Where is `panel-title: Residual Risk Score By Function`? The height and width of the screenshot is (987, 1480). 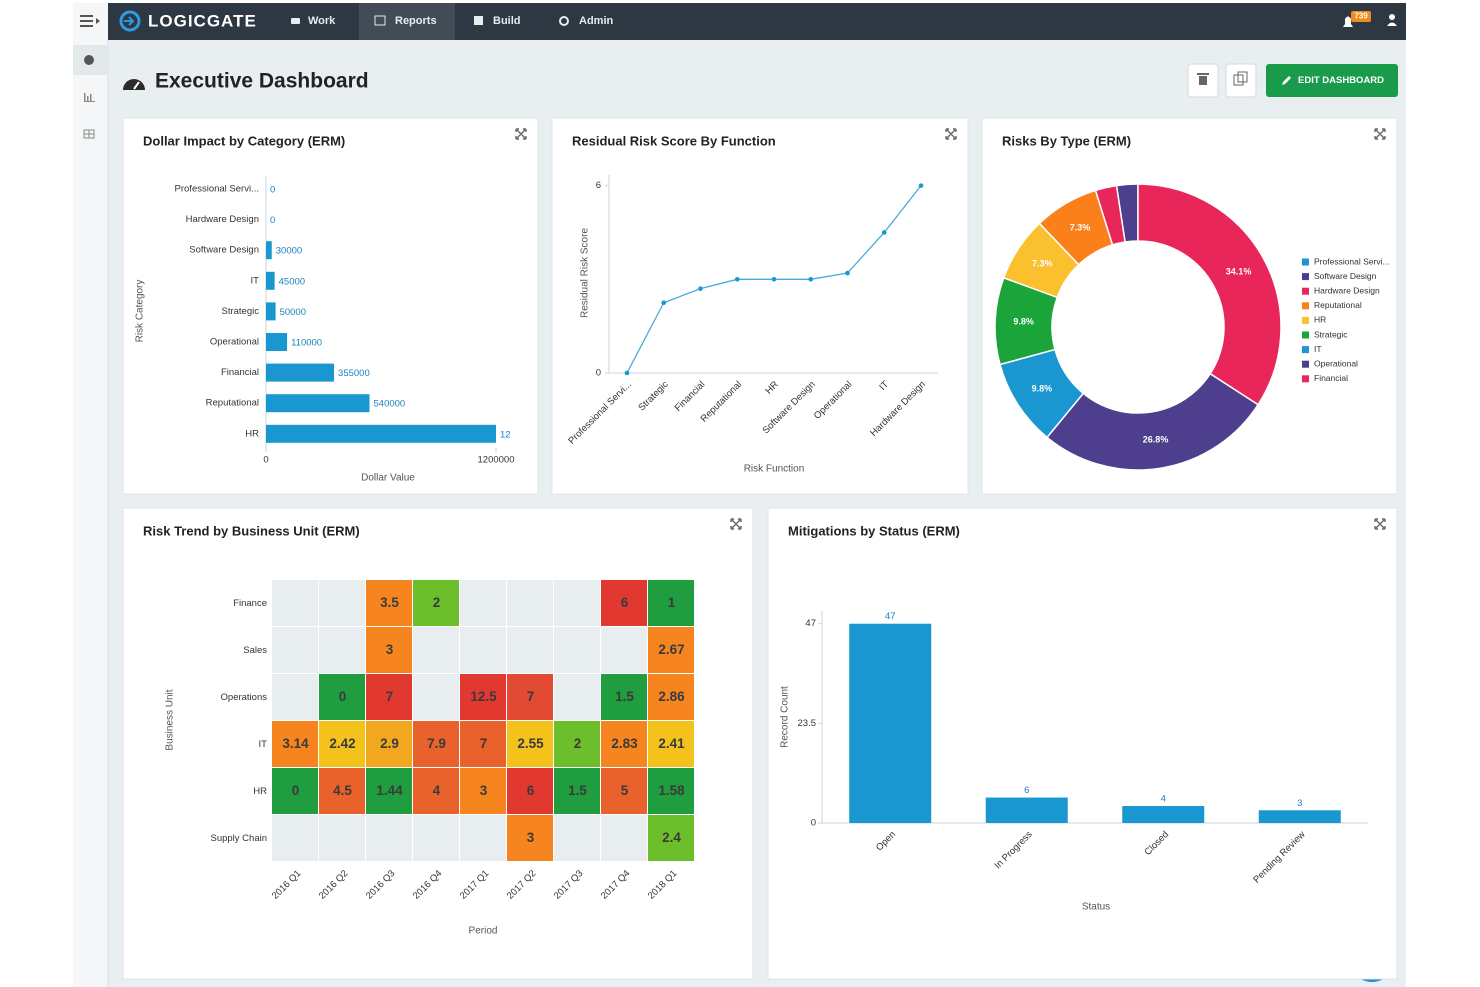
panel-title: Residual Risk Score By Function is located at coordinates (674, 140).